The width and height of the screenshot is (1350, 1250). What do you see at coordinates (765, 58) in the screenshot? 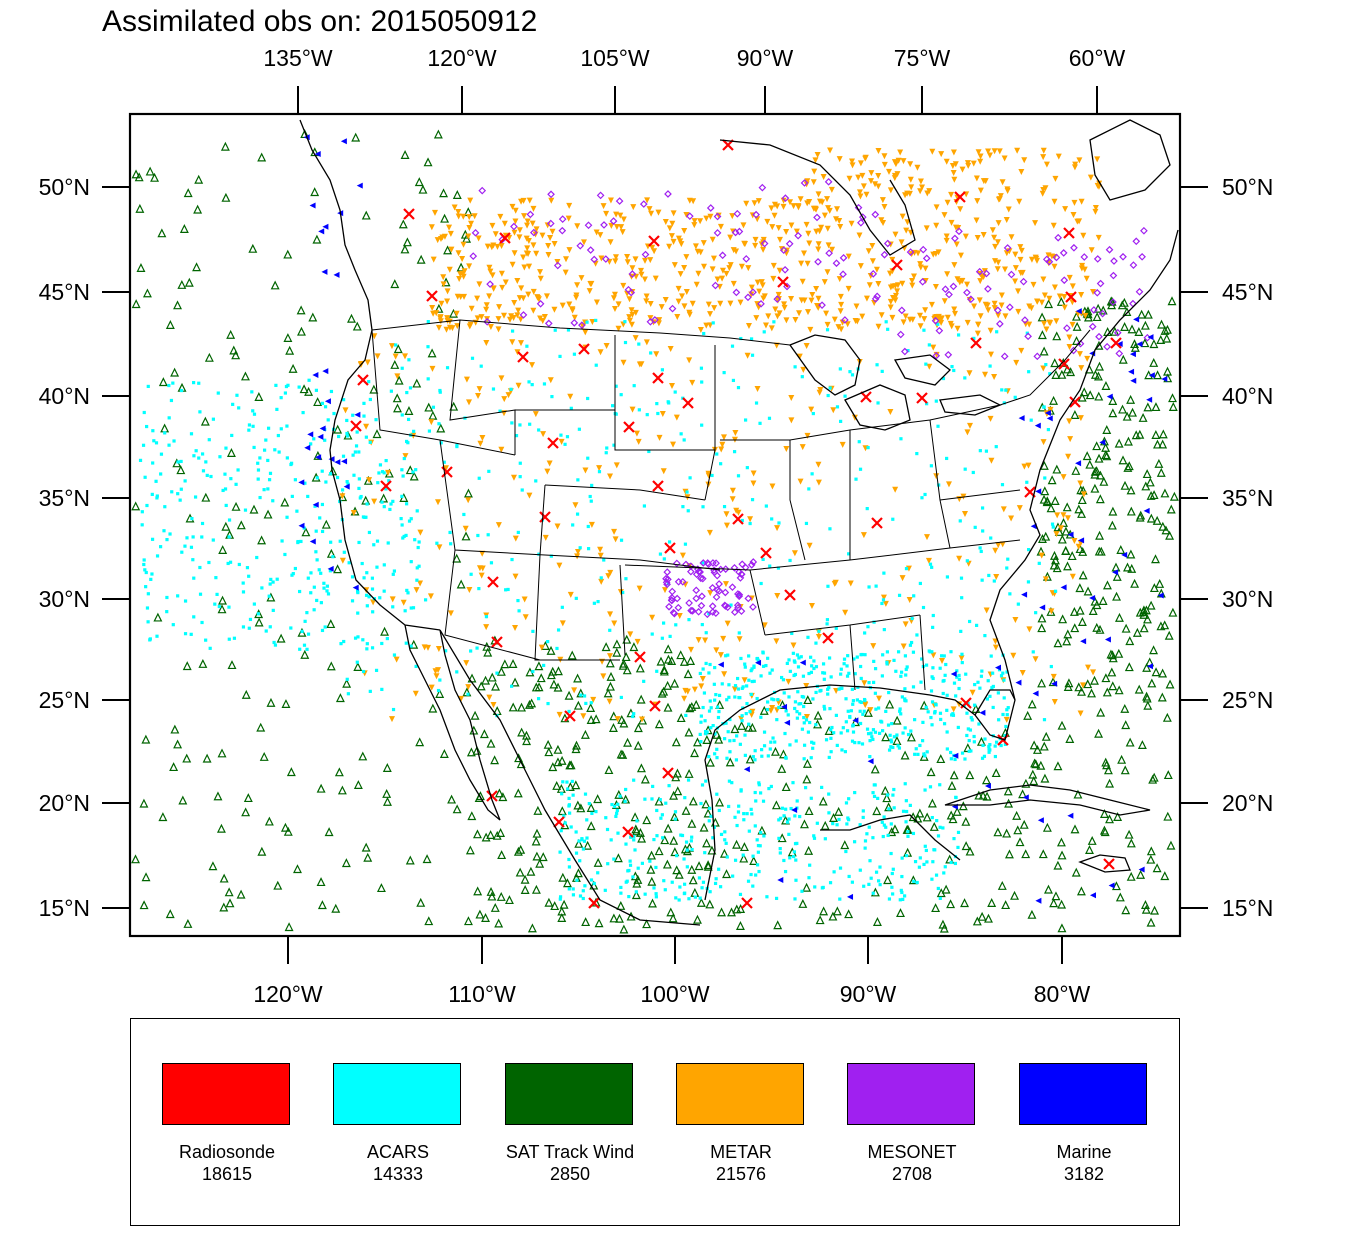
I see `top-lon-label: 90°W` at bounding box center [765, 58].